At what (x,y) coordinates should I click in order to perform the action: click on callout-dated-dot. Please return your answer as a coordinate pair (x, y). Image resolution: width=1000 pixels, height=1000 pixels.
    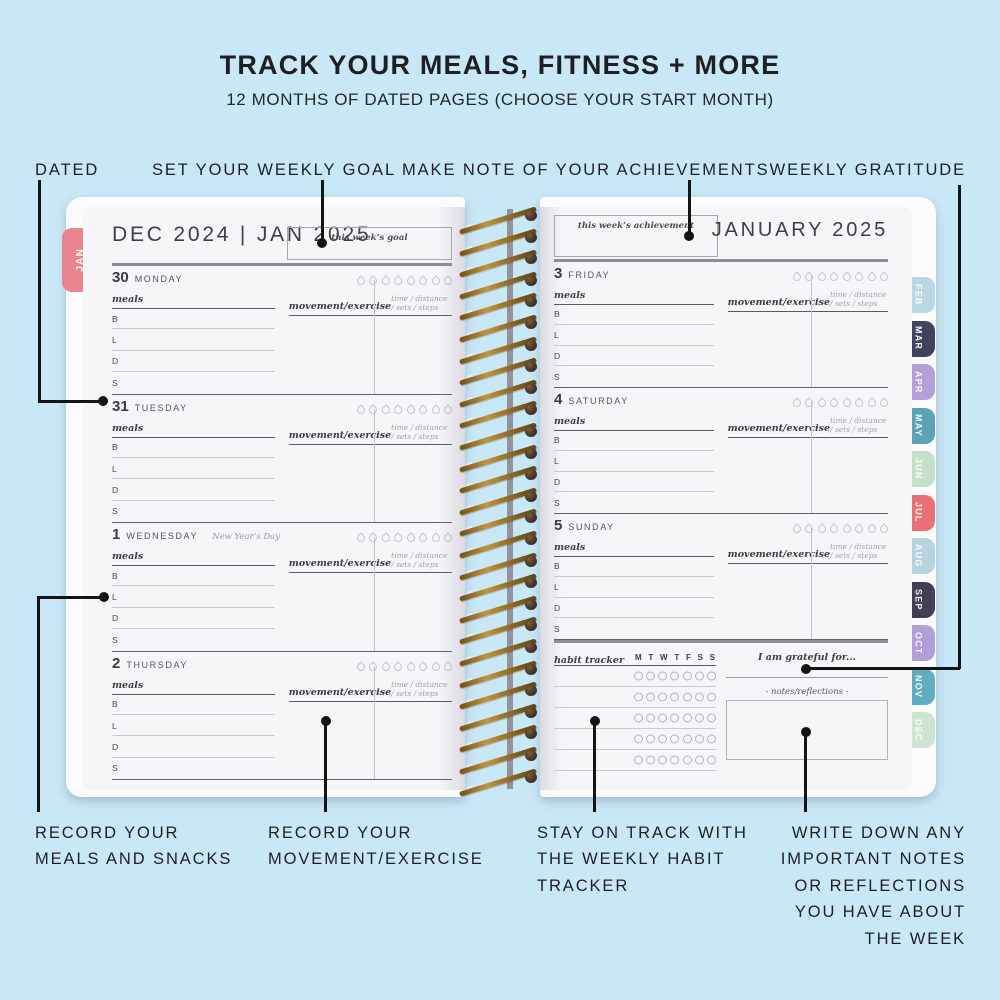
    Looking at the image, I should click on (103, 401).